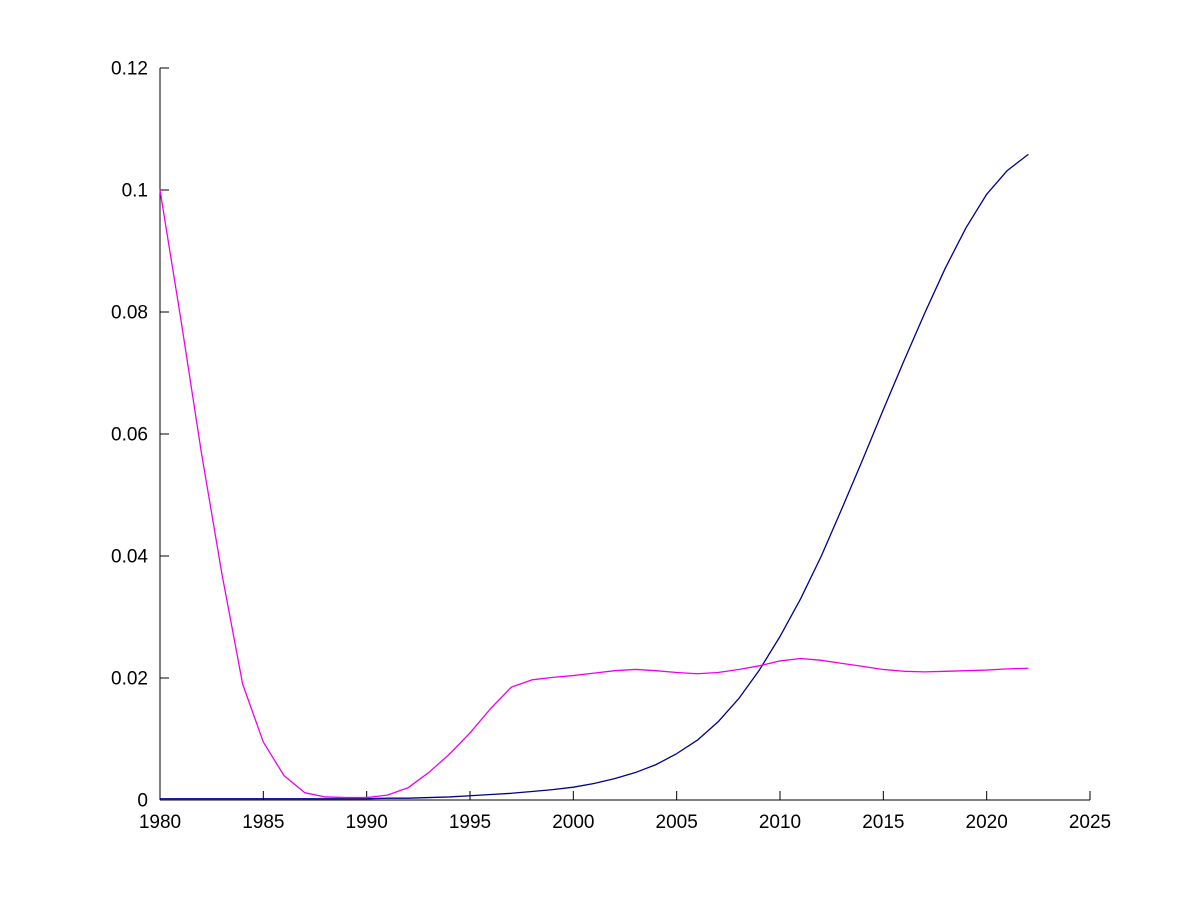  What do you see at coordinates (263, 822) in the screenshot?
I see `x-tick-label: 1985` at bounding box center [263, 822].